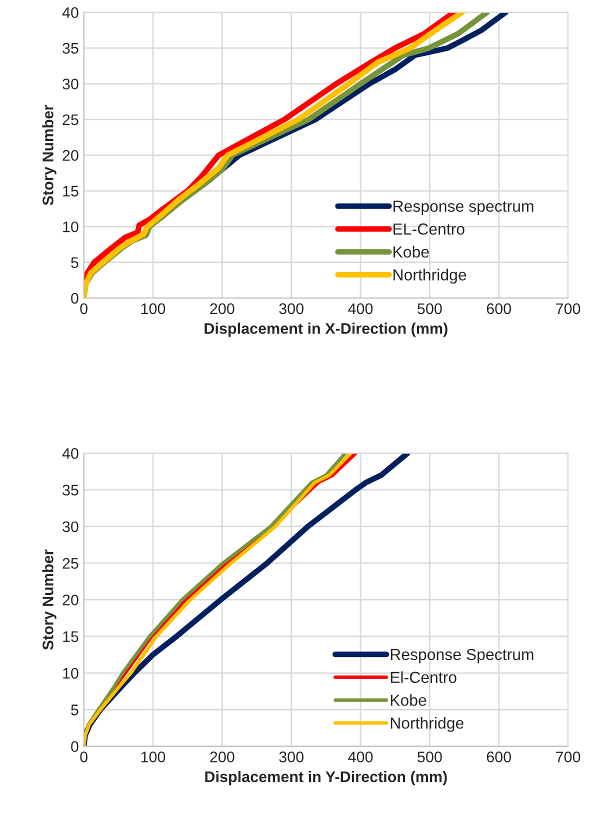 Image resolution: width=603 pixels, height=821 pixels. I want to click on x-axis-title: Displacement in X-Direction (mm), so click(326, 329).